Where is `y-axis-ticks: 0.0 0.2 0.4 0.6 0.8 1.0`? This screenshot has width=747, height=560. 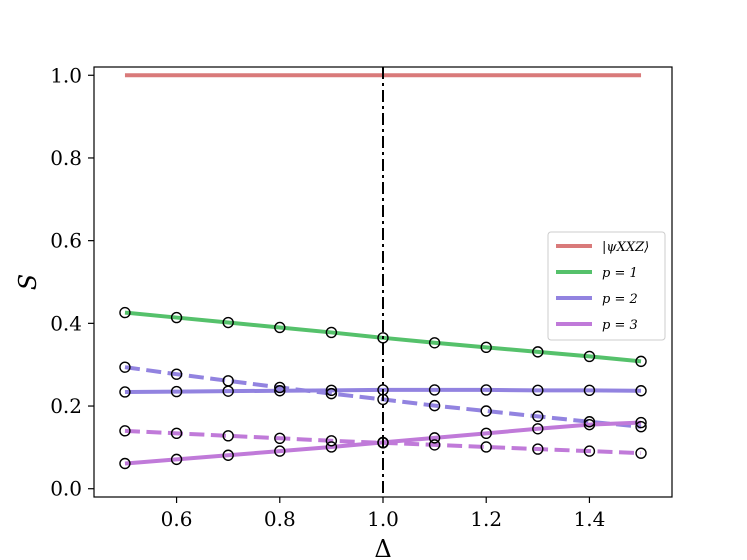
y-axis-ticks: 0.0 0.2 0.4 0.6 0.8 1.0 is located at coordinates (72, 282).